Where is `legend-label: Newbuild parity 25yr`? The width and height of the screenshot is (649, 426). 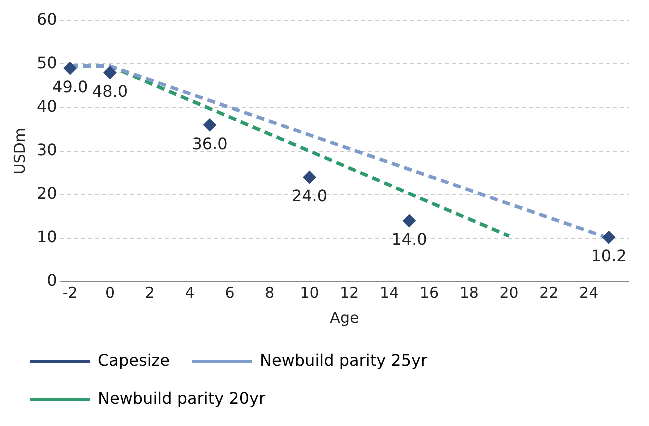 legend-label: Newbuild parity 25yr is located at coordinates (344, 360).